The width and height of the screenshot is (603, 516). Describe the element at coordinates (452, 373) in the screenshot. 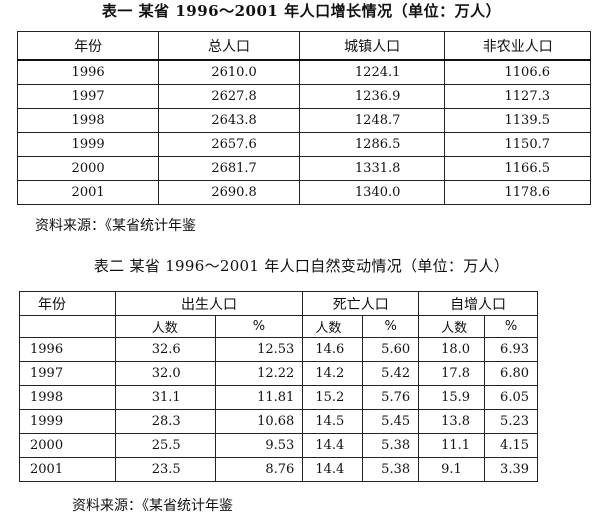

I see `table2-cell-increase-count: 17.8` at that location.